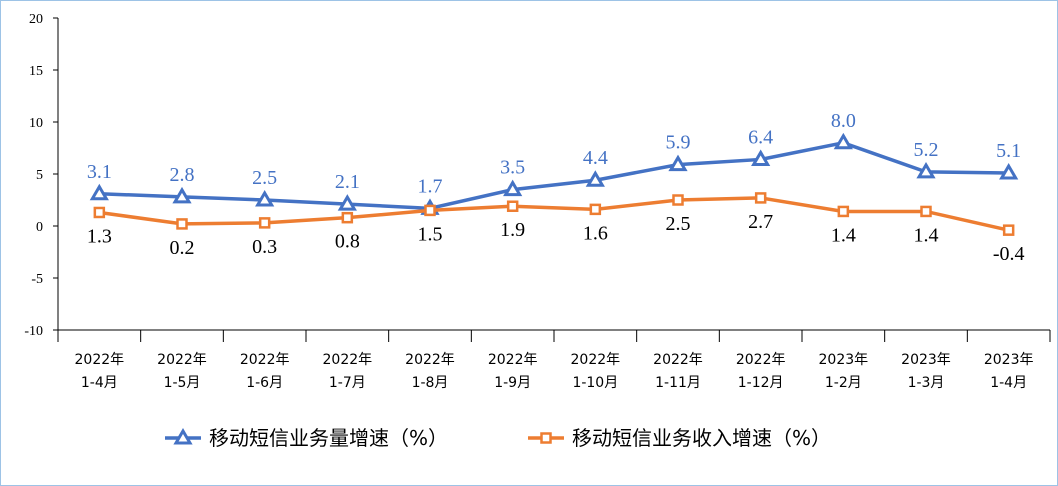  Describe the element at coordinates (761, 383) in the screenshot. I see `x-tick-label: 1-12月` at that location.